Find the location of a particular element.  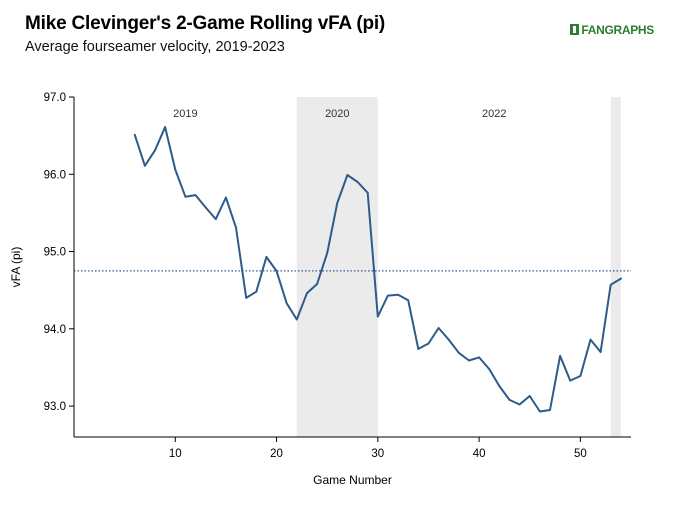

fangraphs-logo: FANGRAPHS is located at coordinates (612, 30).